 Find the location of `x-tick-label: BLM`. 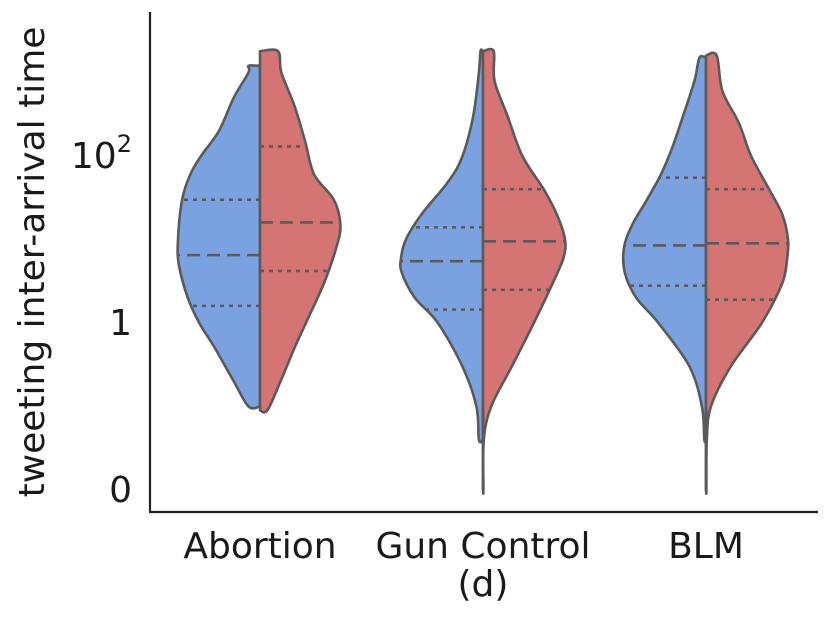

x-tick-label: BLM is located at coordinates (706, 546).